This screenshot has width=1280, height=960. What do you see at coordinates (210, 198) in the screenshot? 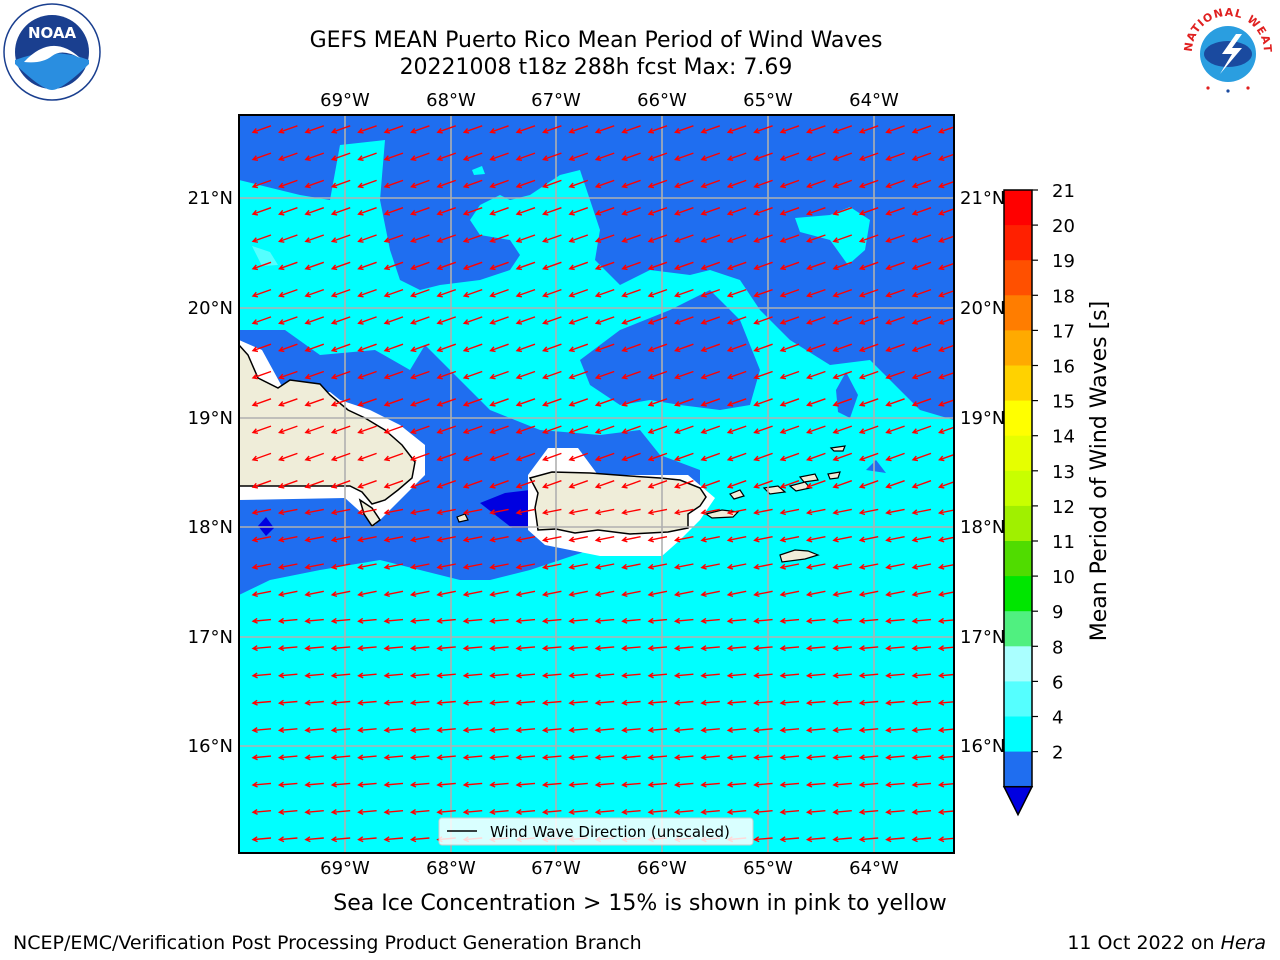
I see `lat-label: 21°N` at bounding box center [210, 198].